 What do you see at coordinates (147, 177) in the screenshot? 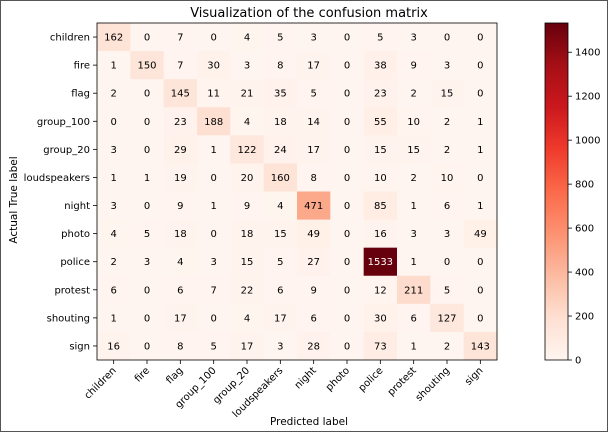
I see `cell-loudspeakers-fire` at bounding box center [147, 177].